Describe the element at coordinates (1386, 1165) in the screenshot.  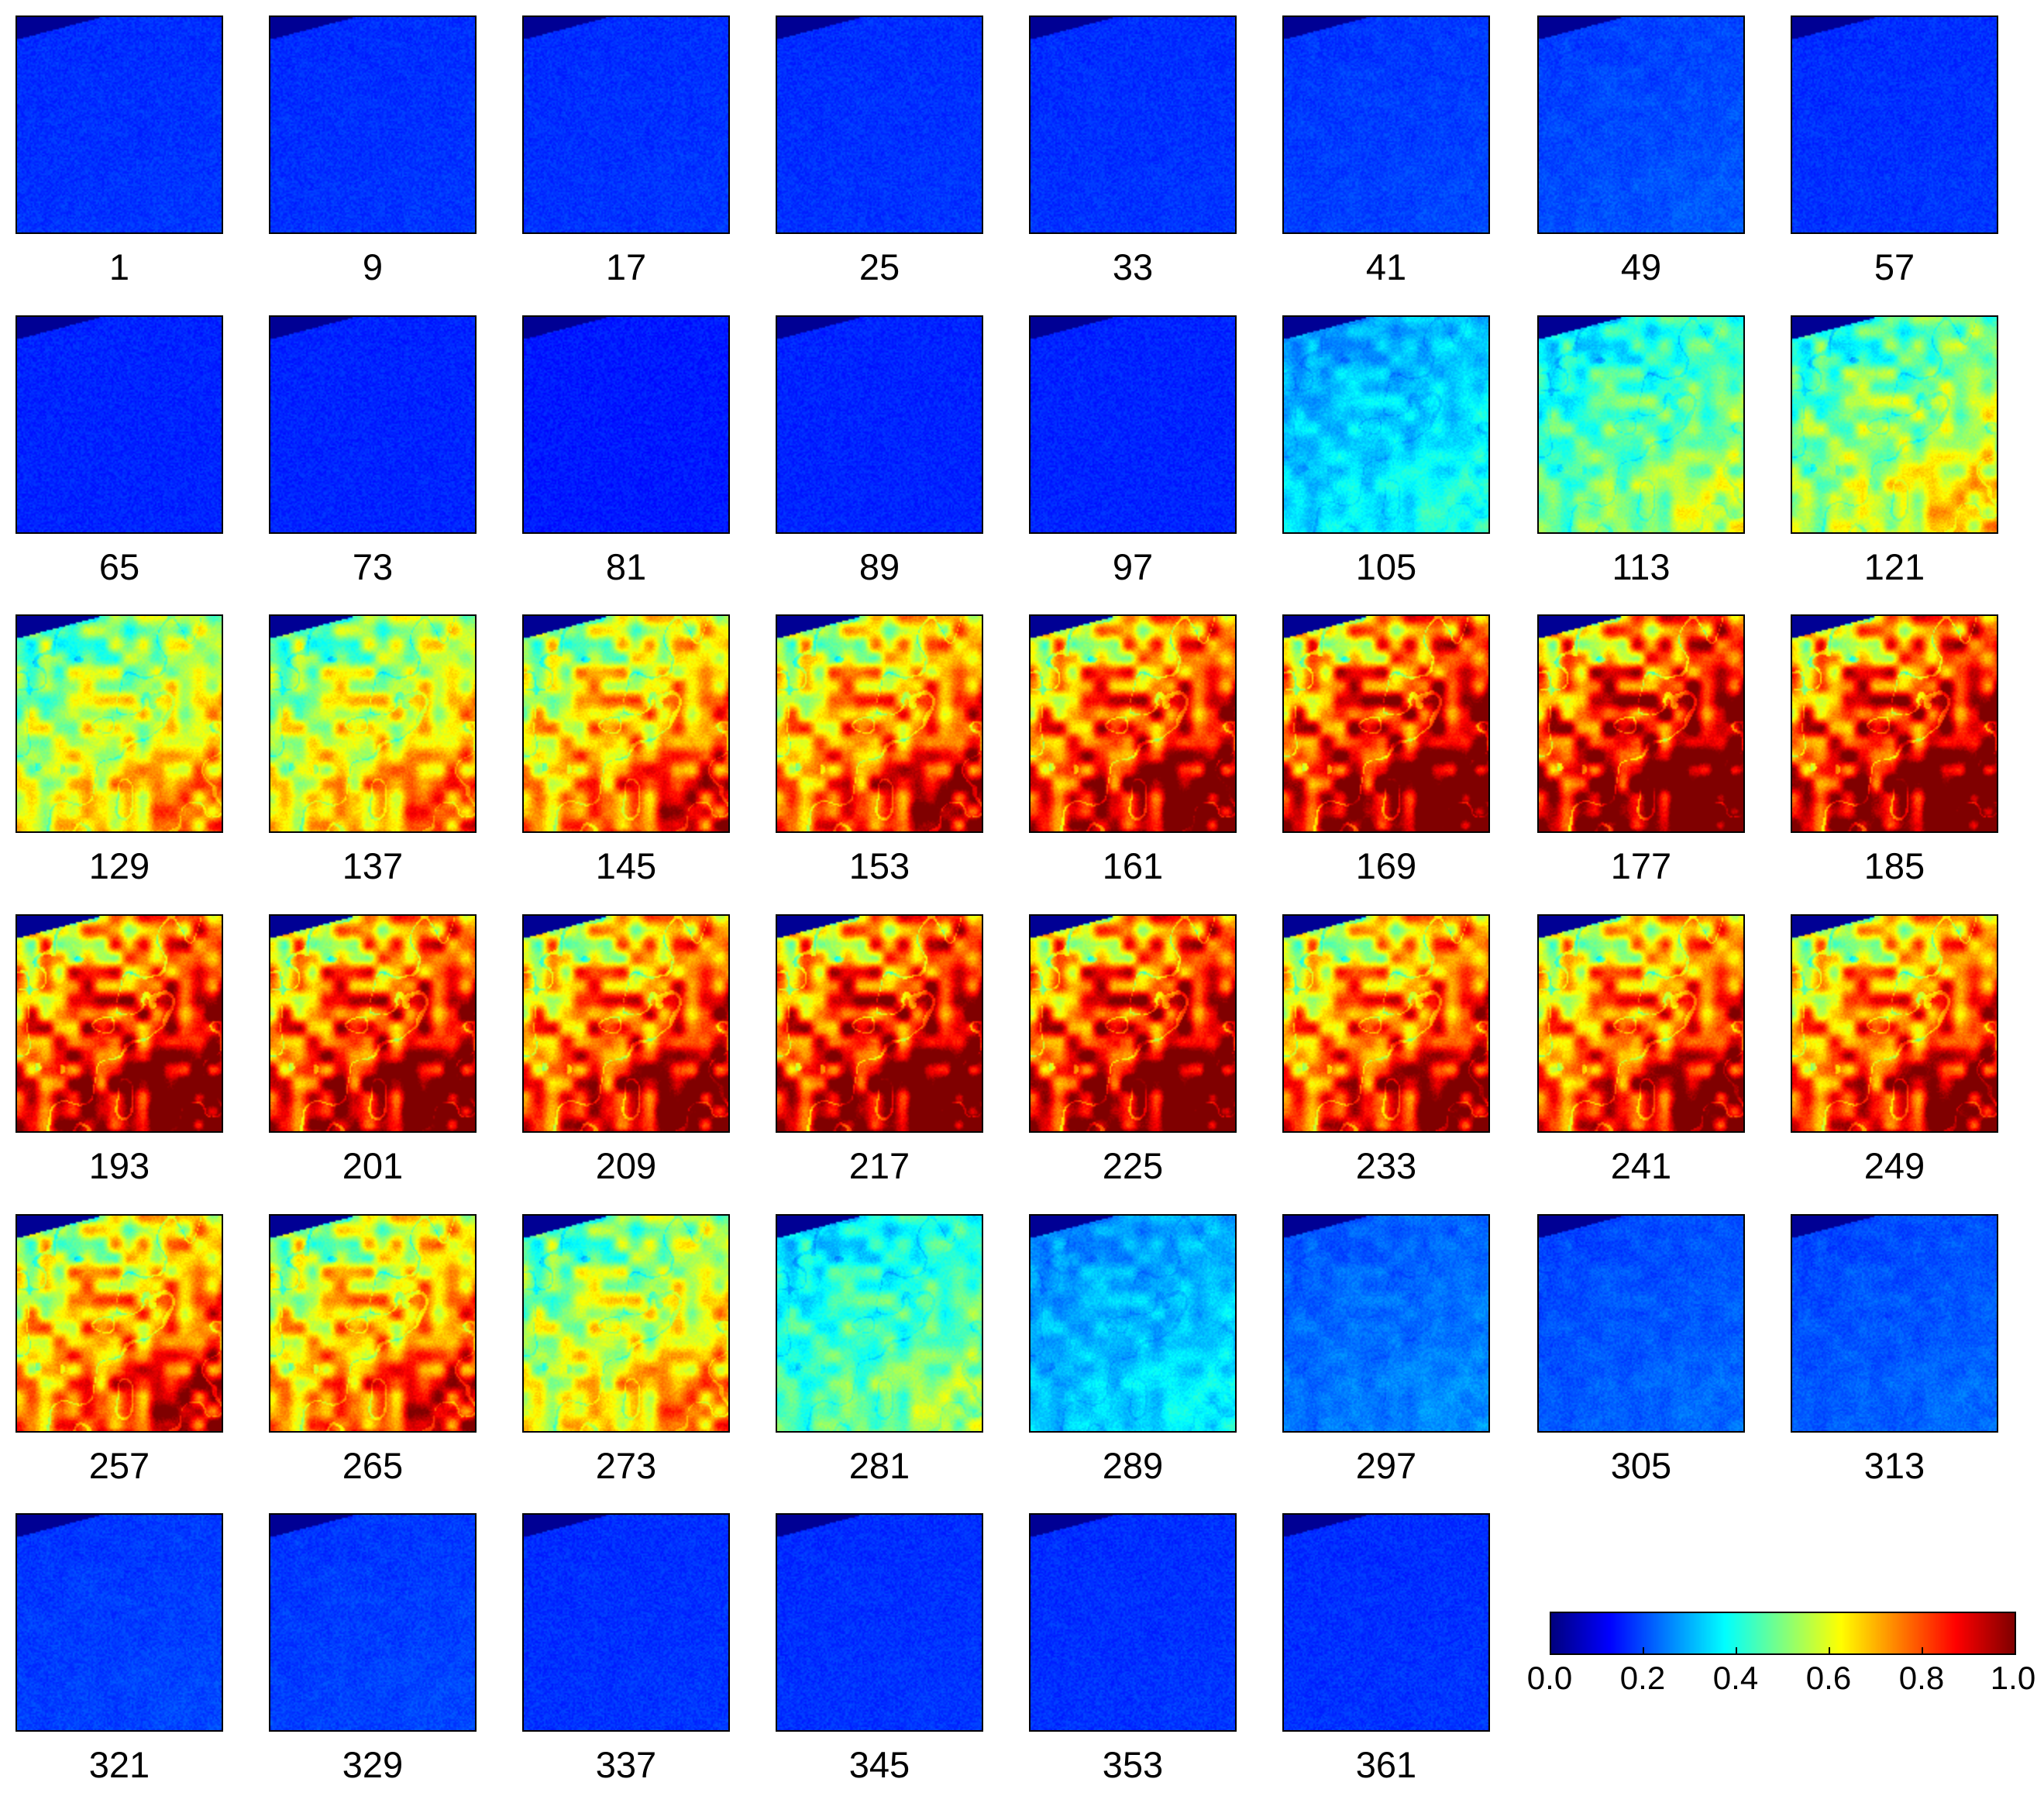
I see `panel-label: 233` at that location.